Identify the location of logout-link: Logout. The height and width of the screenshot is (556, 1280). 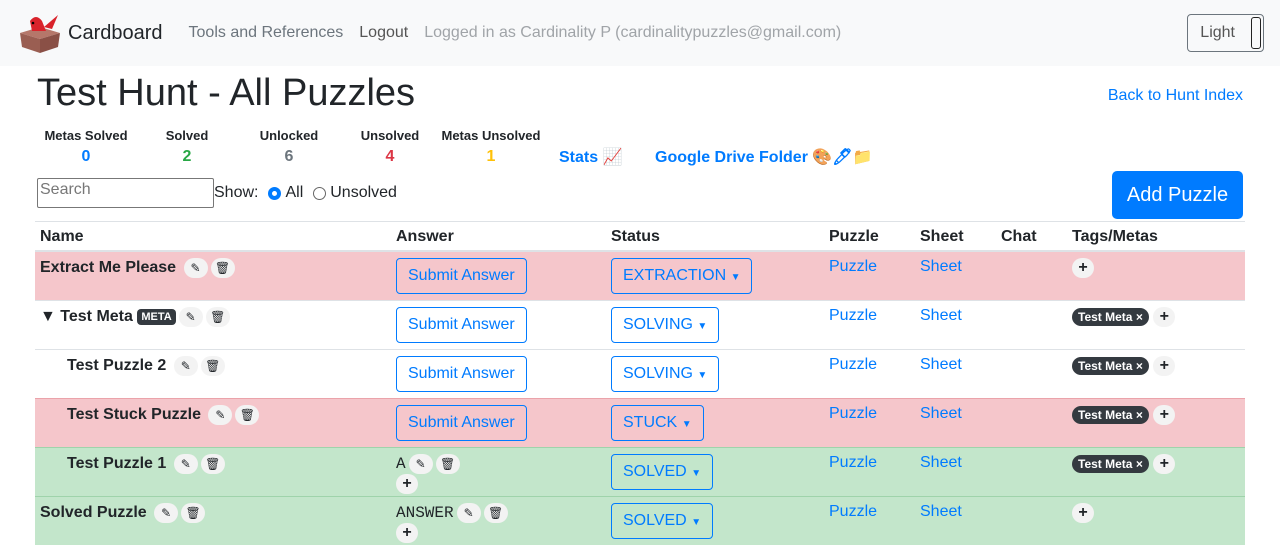
(384, 32).